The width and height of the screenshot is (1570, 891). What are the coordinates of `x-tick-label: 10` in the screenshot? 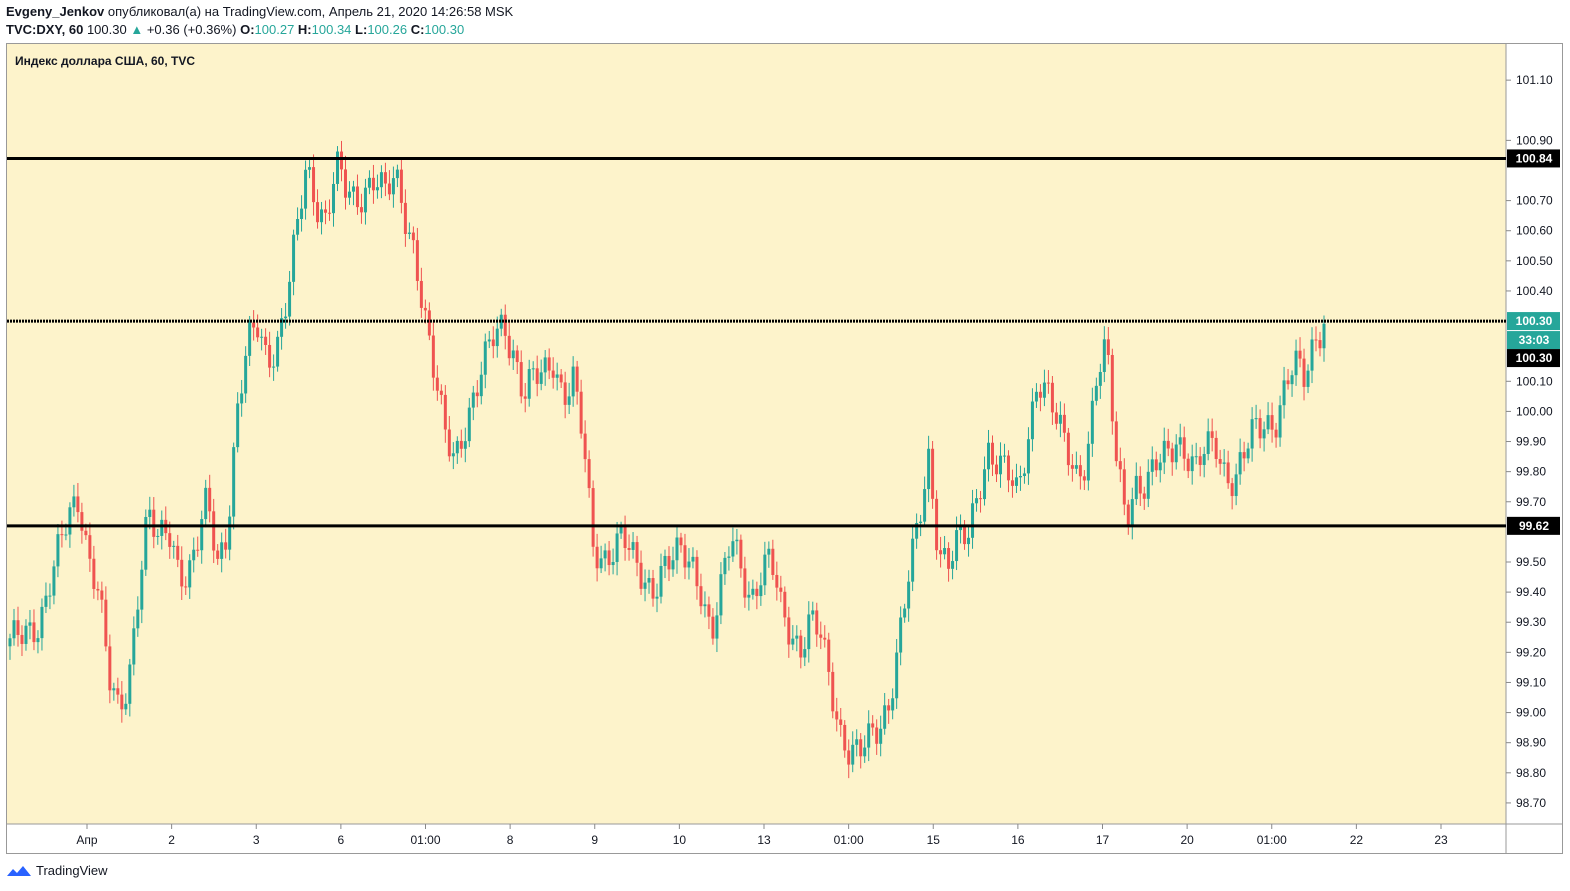 It's located at (680, 840).